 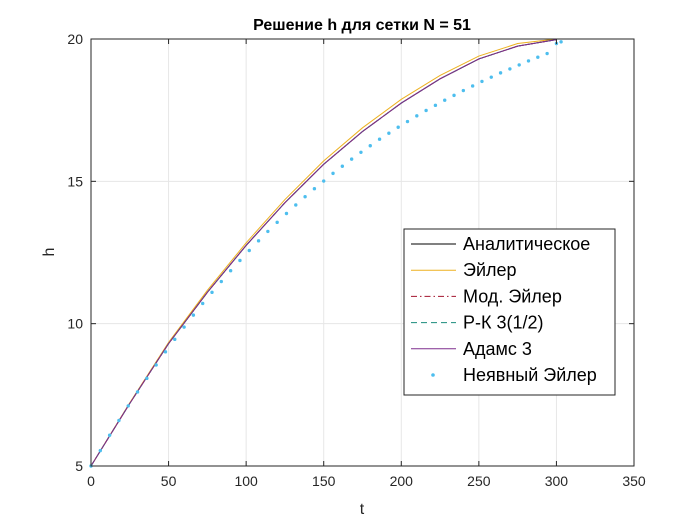 I want to click on legend-label: Эйлер, so click(x=490, y=270).